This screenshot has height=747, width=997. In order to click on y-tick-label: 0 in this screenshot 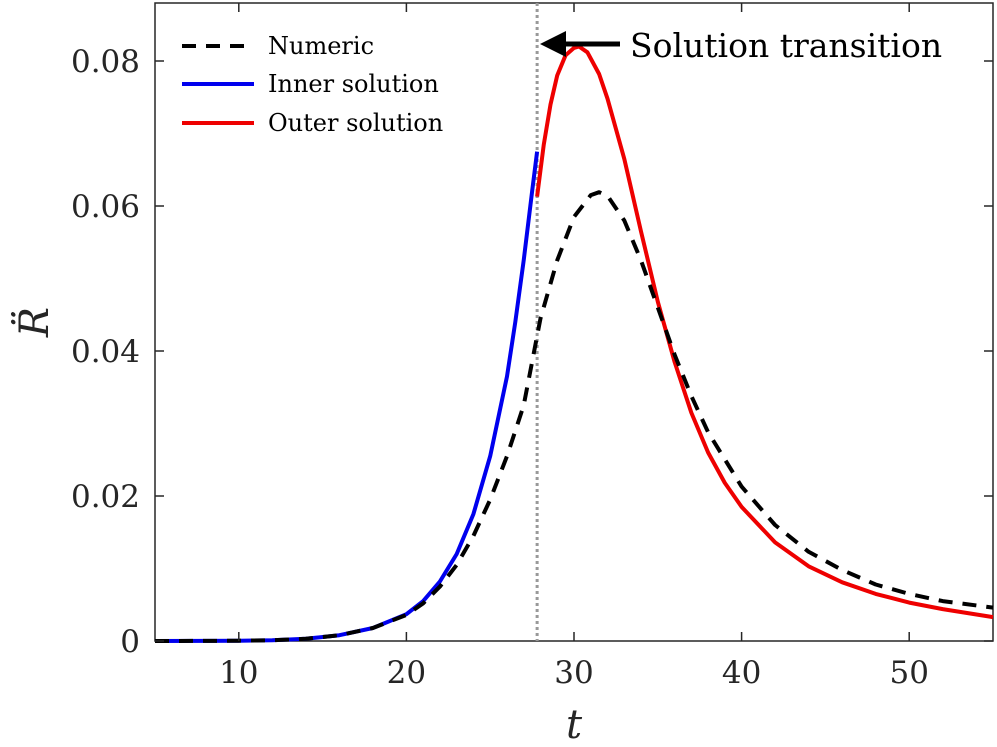, I will do `click(130, 642)`.